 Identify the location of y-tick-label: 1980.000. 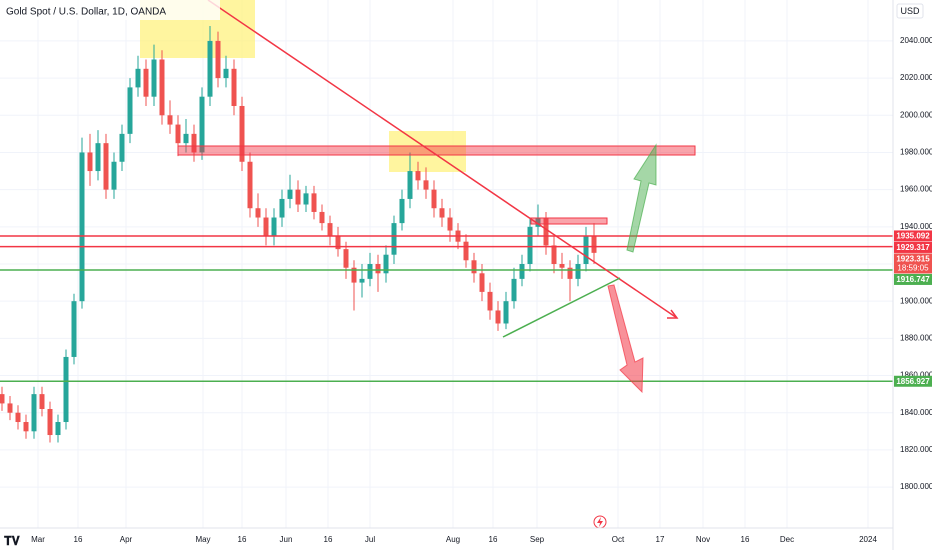
(916, 152).